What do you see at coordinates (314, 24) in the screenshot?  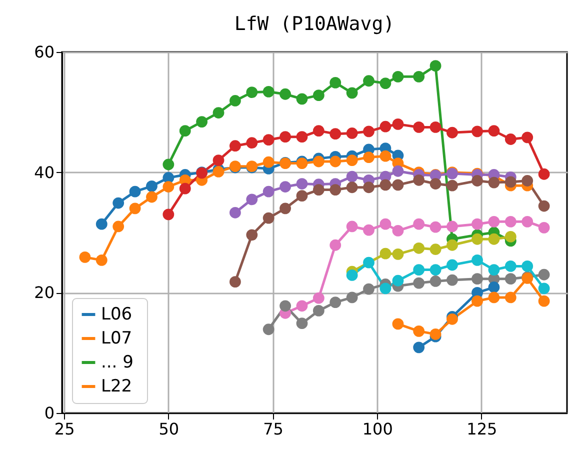 I see `chart-title: LfW (P10AWavg)` at bounding box center [314, 24].